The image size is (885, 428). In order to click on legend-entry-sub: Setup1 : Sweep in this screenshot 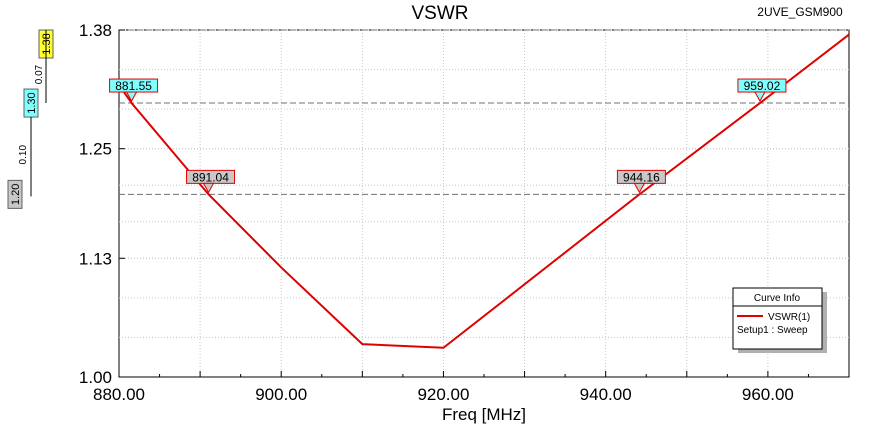, I will do `click(772, 330)`.